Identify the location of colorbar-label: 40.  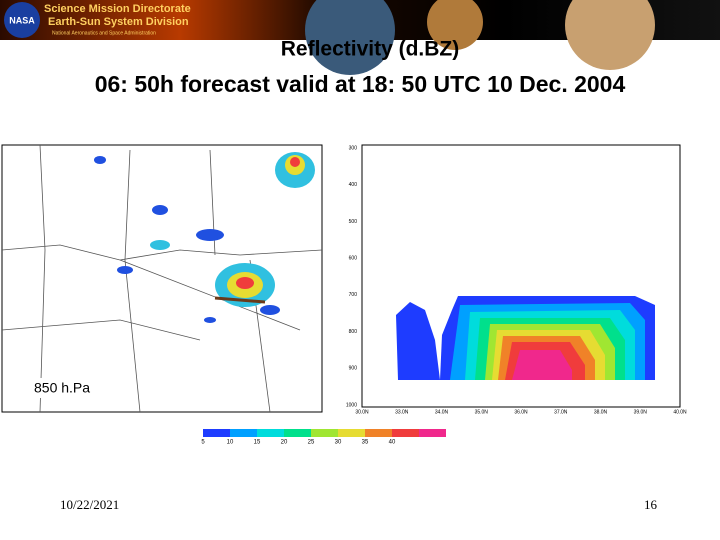
(392, 443).